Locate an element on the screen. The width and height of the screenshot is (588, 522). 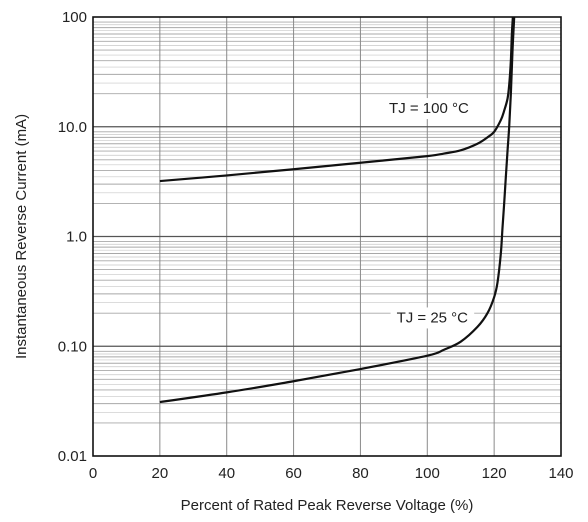
y-tick-label: 100 is located at coordinates (74, 17).